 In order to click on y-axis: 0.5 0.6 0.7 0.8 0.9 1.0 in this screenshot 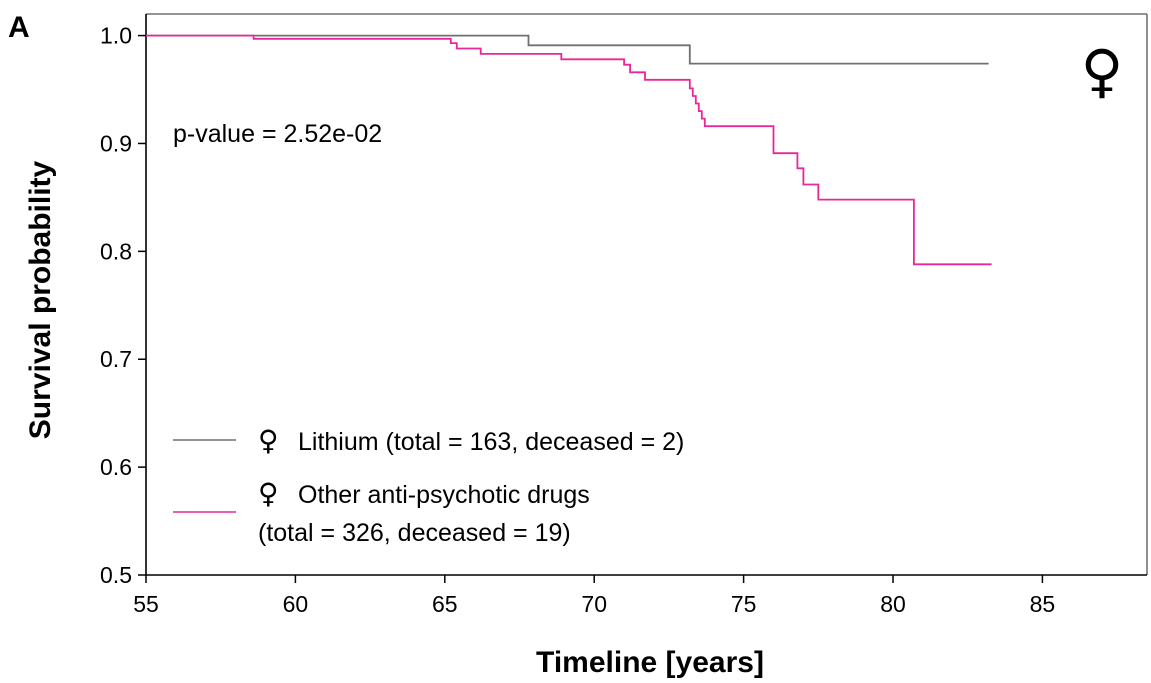, I will do `click(123, 305)`.